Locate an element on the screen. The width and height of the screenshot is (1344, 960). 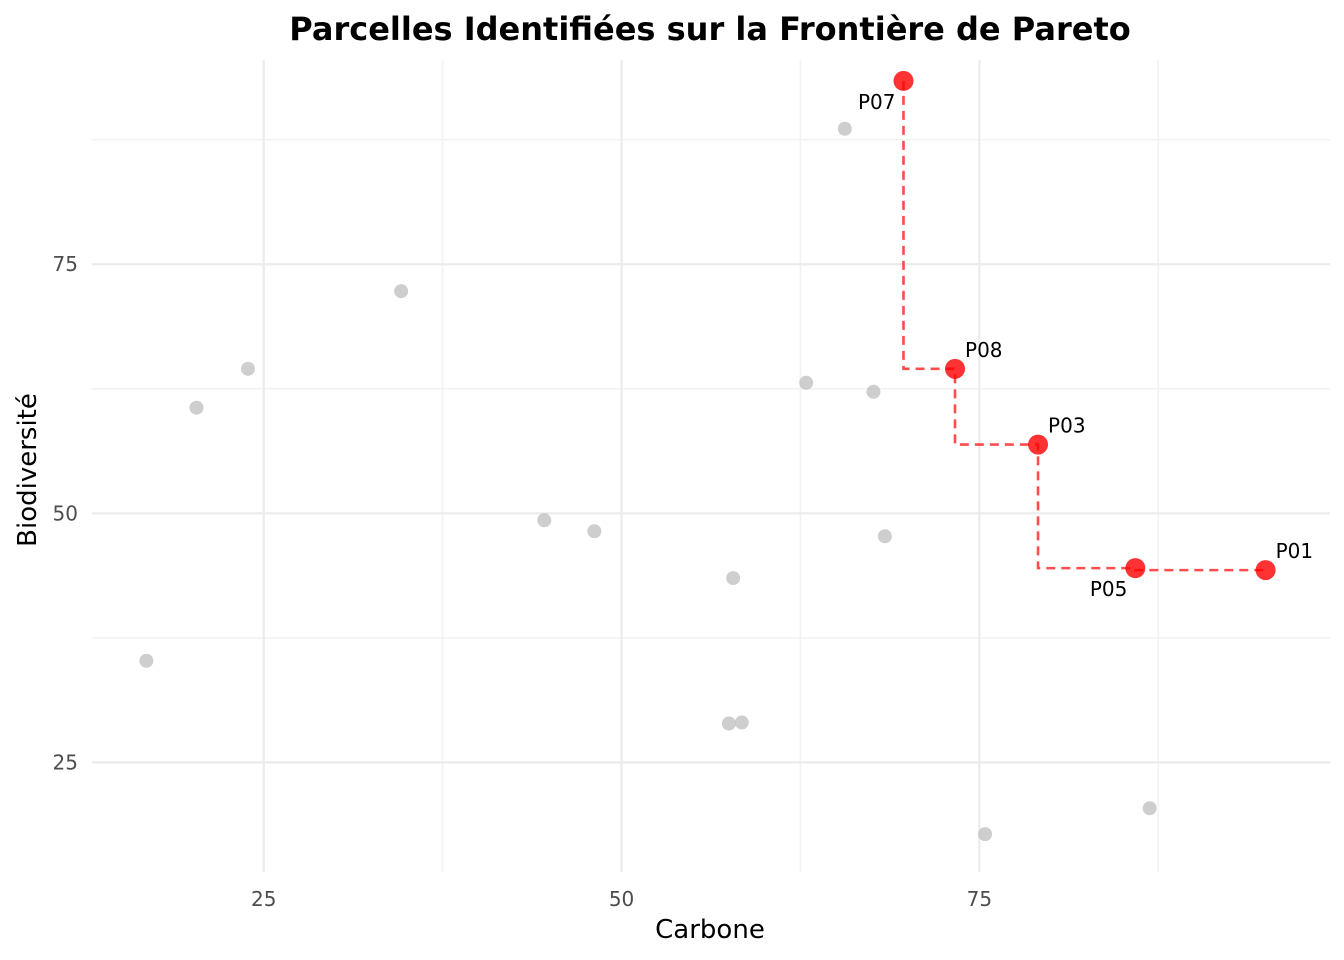
pareto-frontier-line is located at coordinates (1084, 326).